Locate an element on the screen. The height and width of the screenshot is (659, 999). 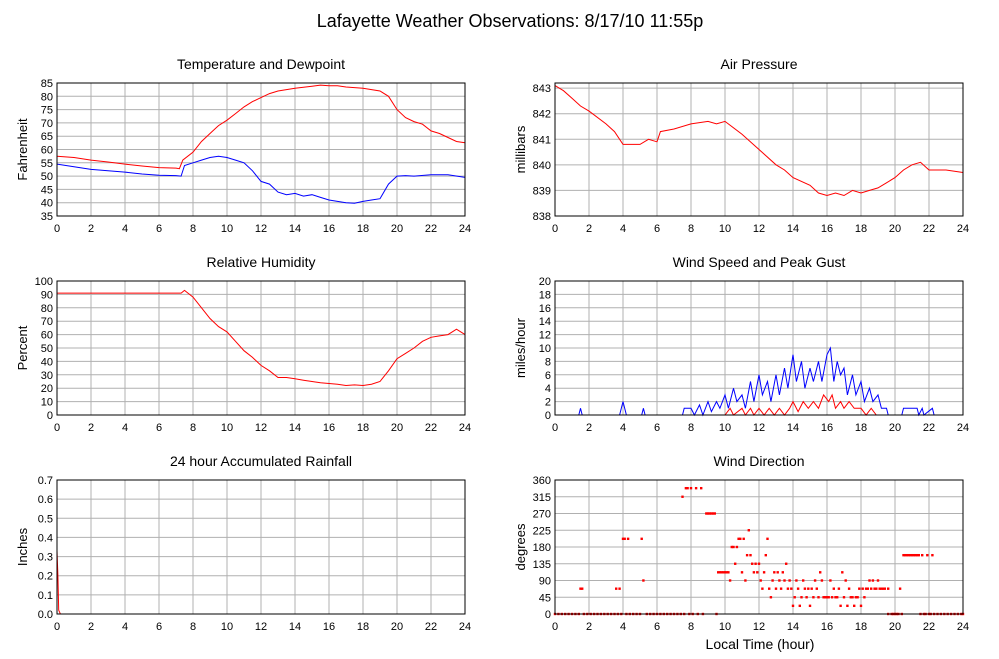
y-tick-label: 842 is located at coordinates (542, 115).